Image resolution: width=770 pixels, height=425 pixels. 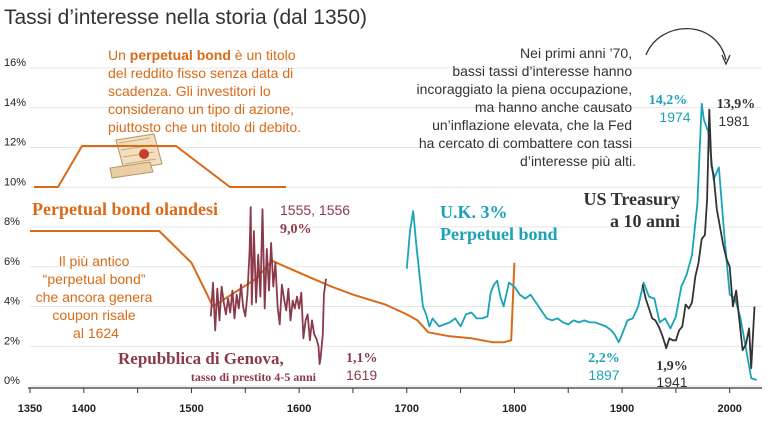 What do you see at coordinates (296, 229) in the screenshot?
I see `peak-value-label: 9,0%` at bounding box center [296, 229].